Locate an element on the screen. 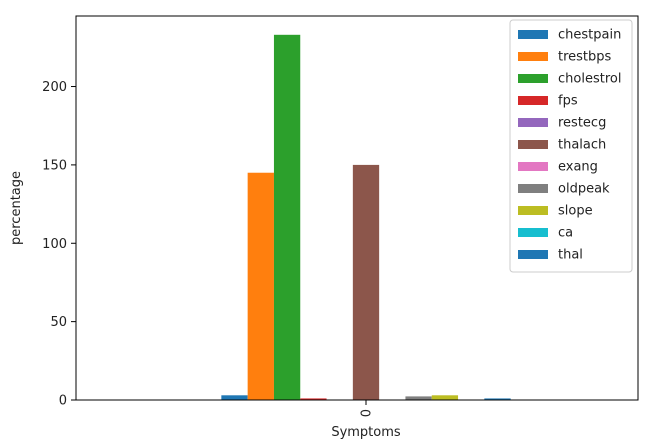  x-tick-label: 0 is located at coordinates (367, 413).